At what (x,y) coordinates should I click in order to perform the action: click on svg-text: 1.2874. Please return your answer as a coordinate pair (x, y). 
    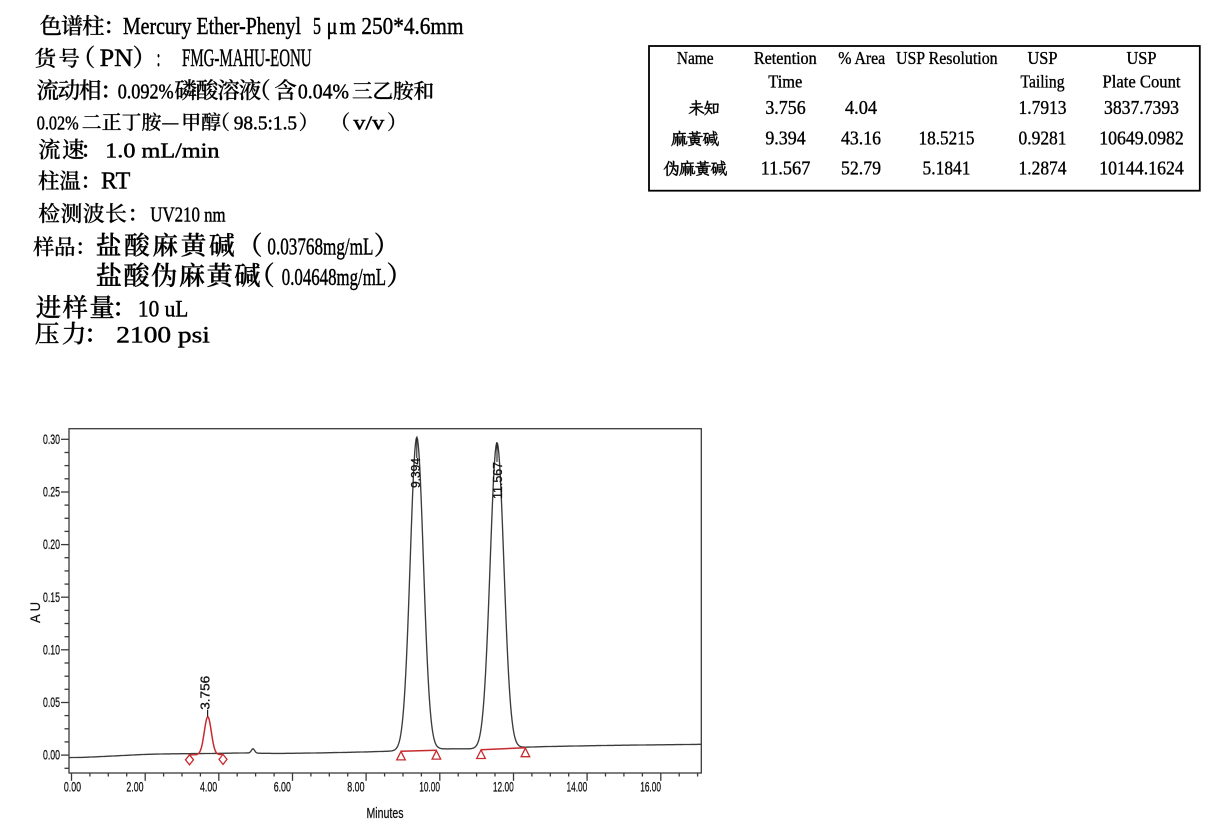
    Looking at the image, I should click on (1043, 168).